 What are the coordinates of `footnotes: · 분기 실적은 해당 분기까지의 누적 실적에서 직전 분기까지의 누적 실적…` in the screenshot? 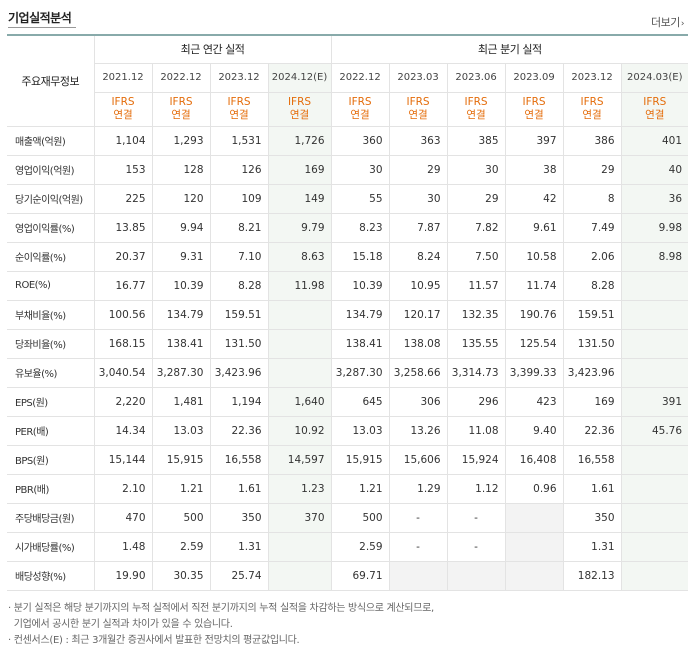 It's located at (221, 625).